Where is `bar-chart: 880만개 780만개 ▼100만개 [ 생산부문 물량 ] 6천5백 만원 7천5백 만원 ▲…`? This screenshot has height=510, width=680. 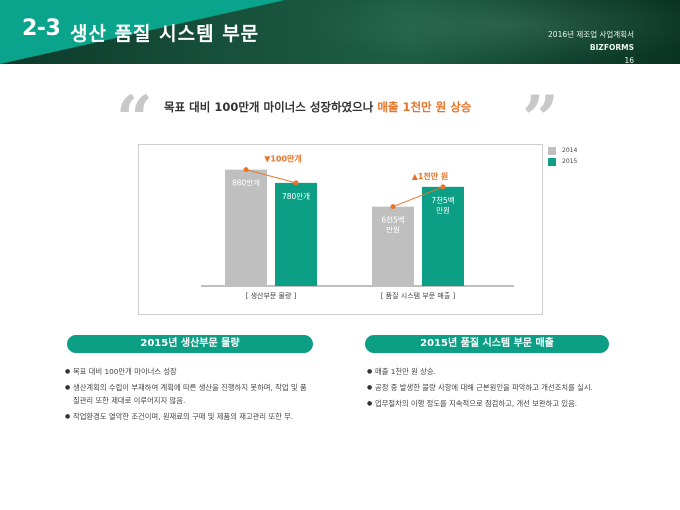 bar-chart: 880만개 780만개 ▼100만개 [ 생산부문 물량 ] 6천5백 만원 7천5백 만원 ▲… is located at coordinates (357, 227).